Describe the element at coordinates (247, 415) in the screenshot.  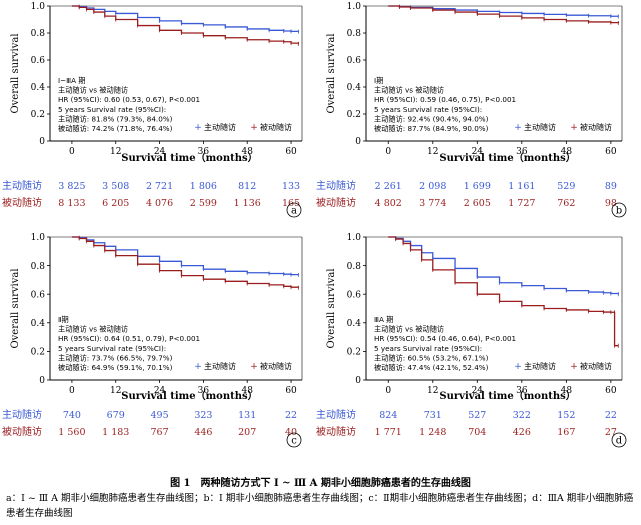
I see `risk-table-value: 131` at that location.